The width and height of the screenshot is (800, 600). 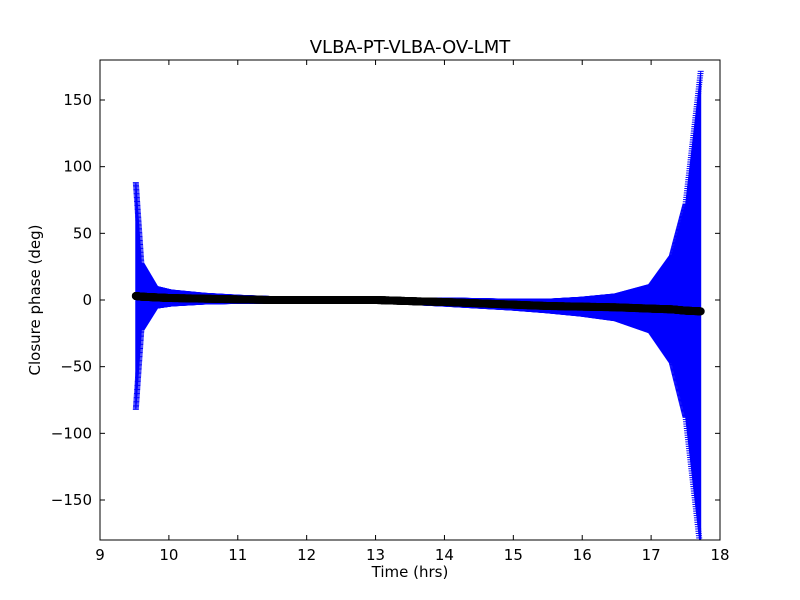 What do you see at coordinates (35, 300) in the screenshot?
I see `y-axis-label: Closure phase (deg)` at bounding box center [35, 300].